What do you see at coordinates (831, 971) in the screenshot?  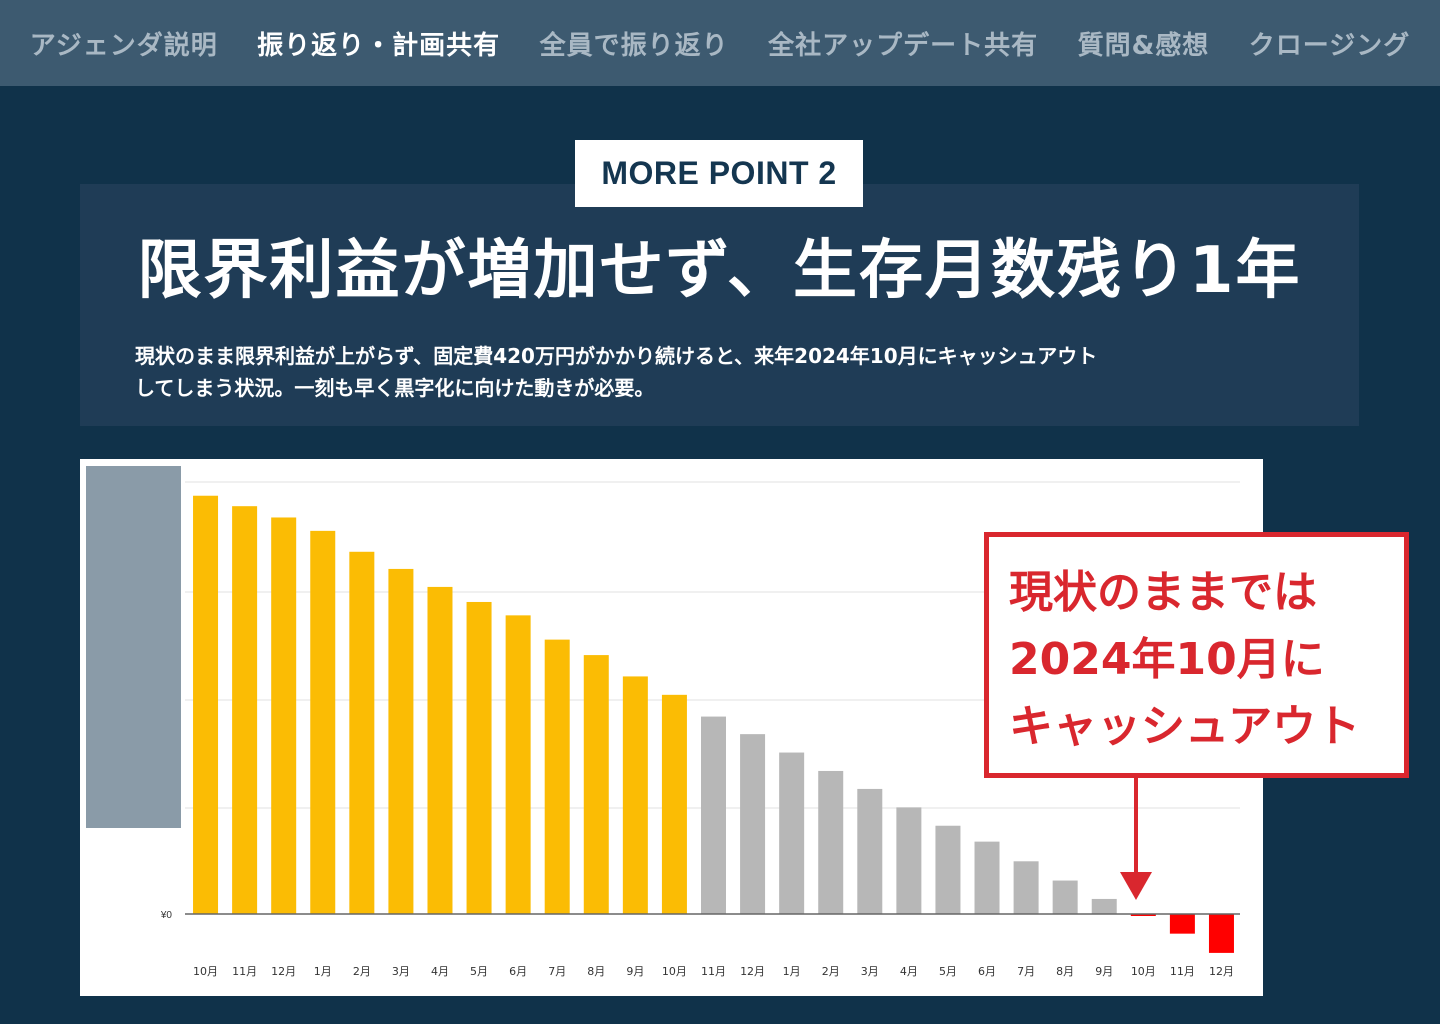 I see `x-tick-17: 2月` at bounding box center [831, 971].